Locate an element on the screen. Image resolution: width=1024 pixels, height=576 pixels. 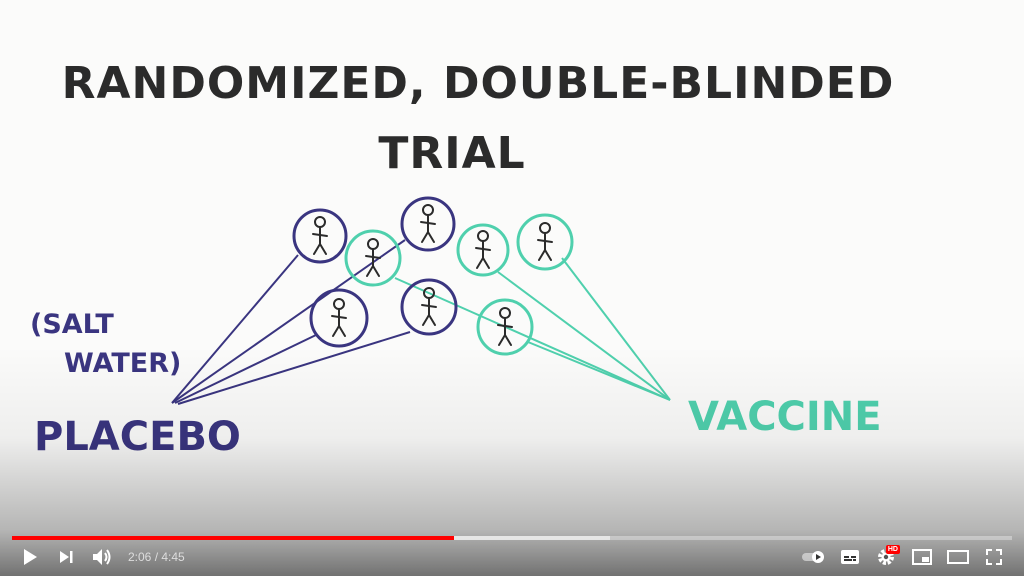
fullscreen-icon is located at coordinates (994, 557).